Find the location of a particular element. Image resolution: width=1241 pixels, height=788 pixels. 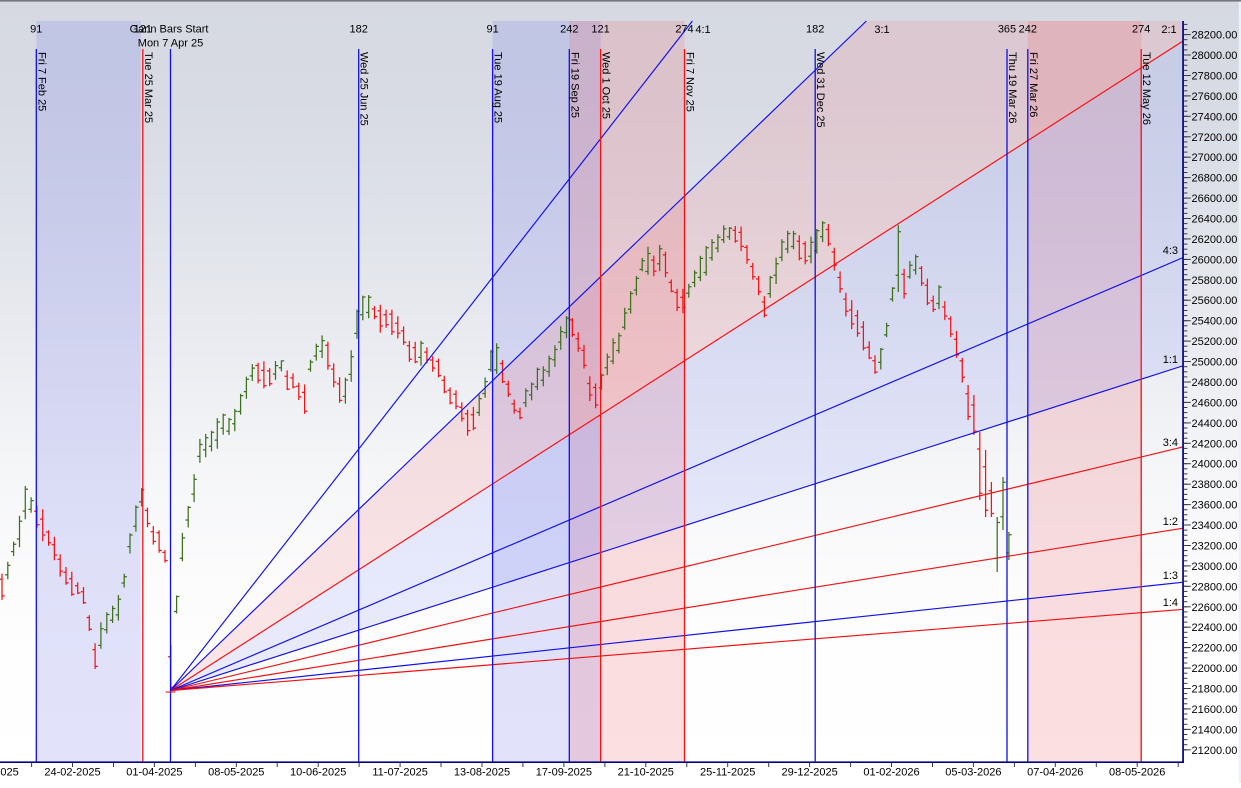

svg-text: Tue 25 Mar 25 is located at coordinates (148, 87).